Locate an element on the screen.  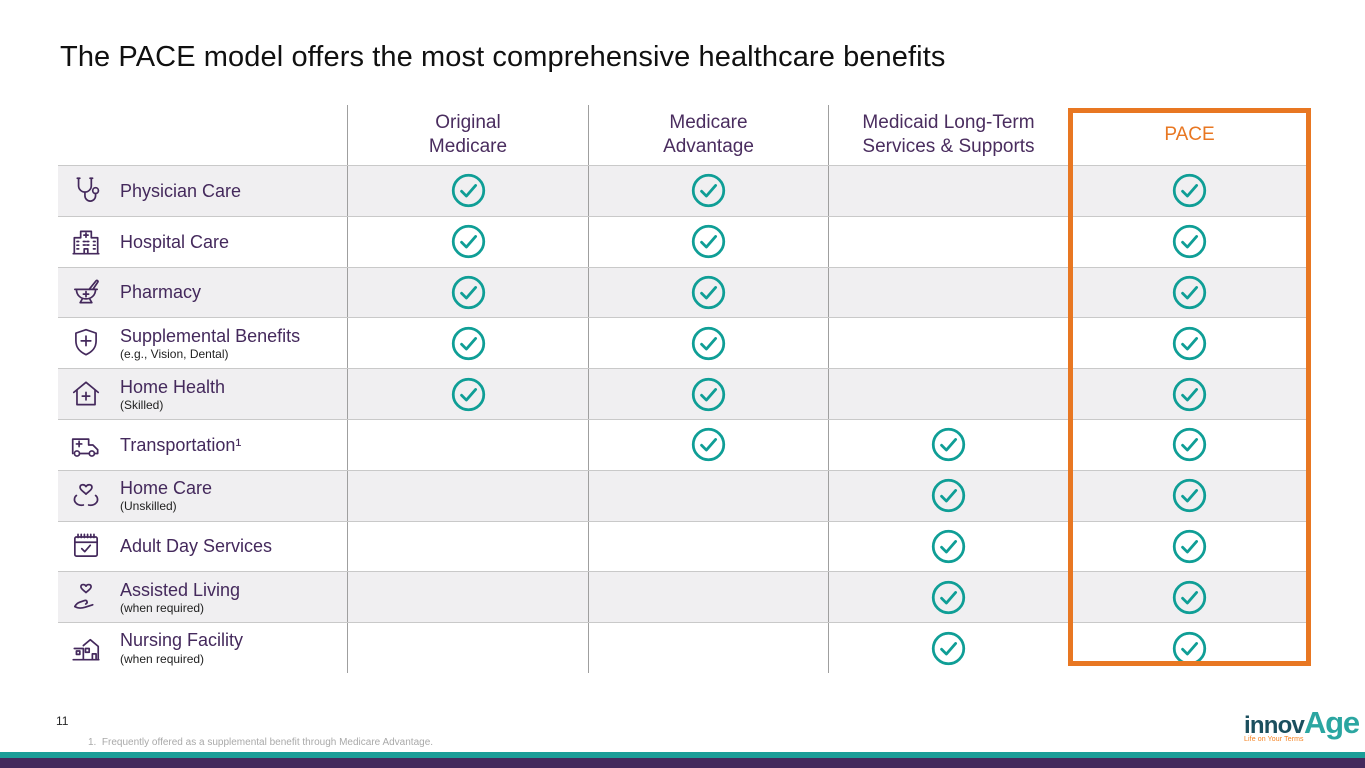
column-header-original-medicare: Original Medicare is located at coordinates (467, 135).